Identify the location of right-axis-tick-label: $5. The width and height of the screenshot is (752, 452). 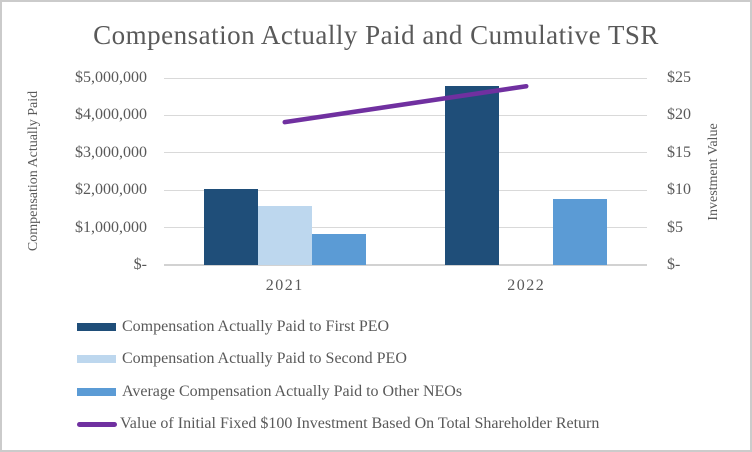
(675, 227).